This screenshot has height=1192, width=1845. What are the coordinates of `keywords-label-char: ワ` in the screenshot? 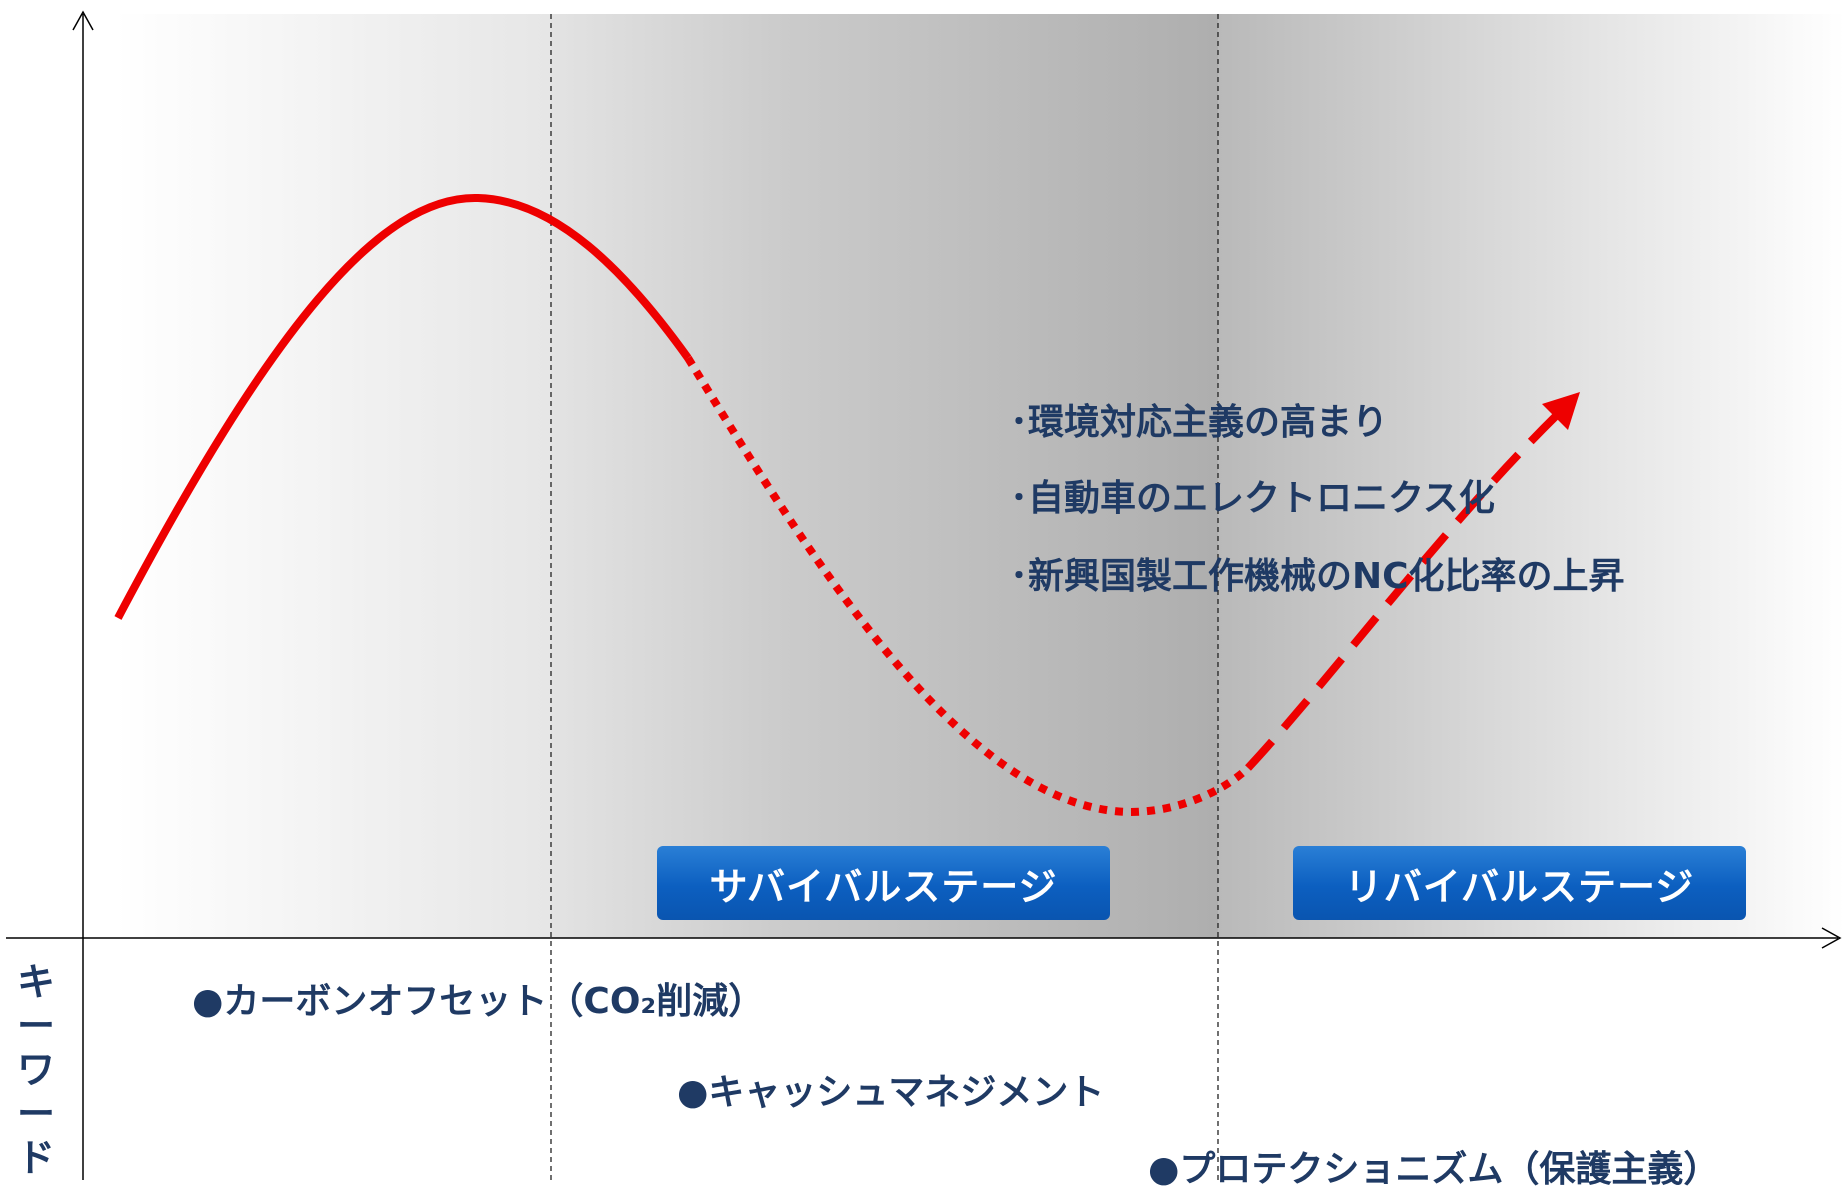 It's located at (35, 1070).